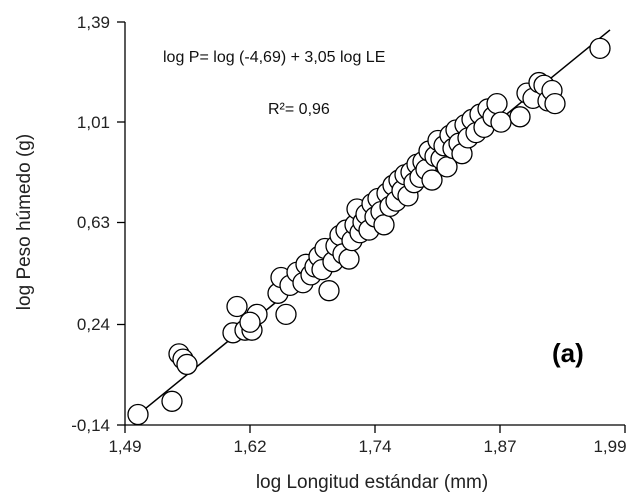 Image resolution: width=639 pixels, height=501 pixels. I want to click on y-tick-labels: -0,14 0,24 0,63 1,01 1,39, so click(90, 224).